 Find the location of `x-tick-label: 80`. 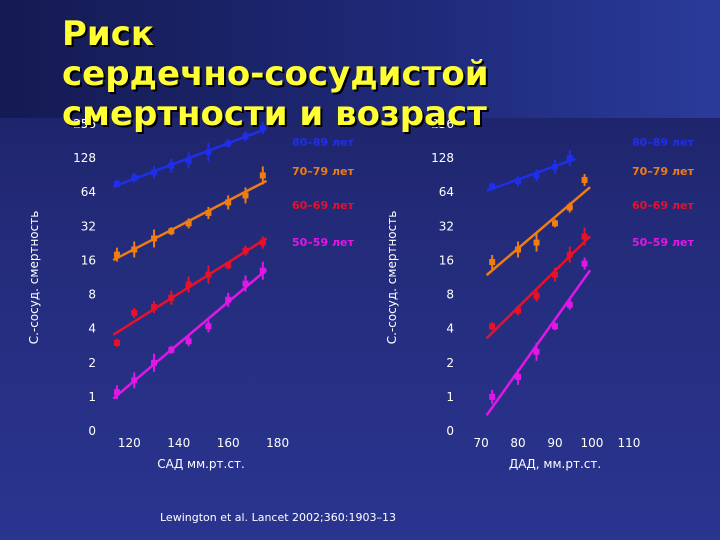

x-tick-label: 80 is located at coordinates (517, 443).